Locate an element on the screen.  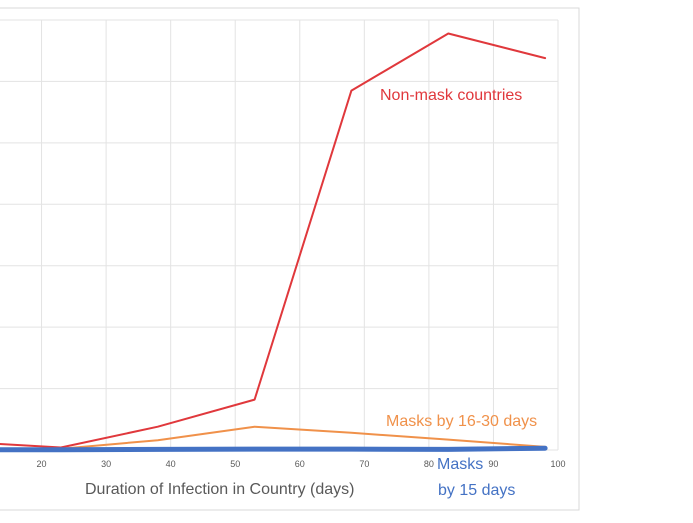
x-tick-label-70: 70 is located at coordinates (364, 464).